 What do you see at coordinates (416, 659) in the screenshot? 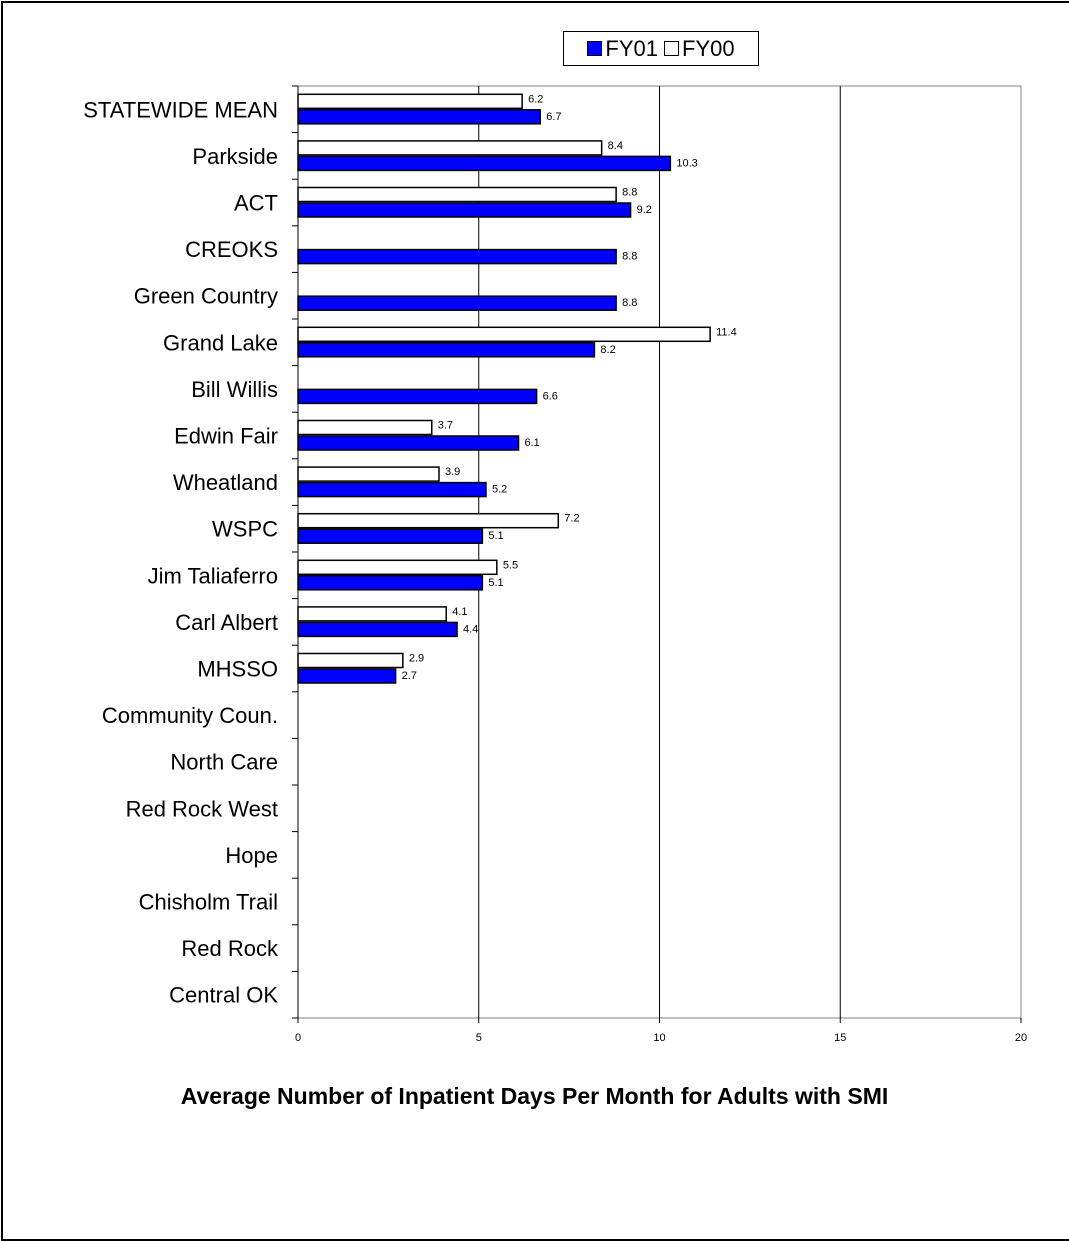
I see `data-label-fy00: 2.9` at bounding box center [416, 659].